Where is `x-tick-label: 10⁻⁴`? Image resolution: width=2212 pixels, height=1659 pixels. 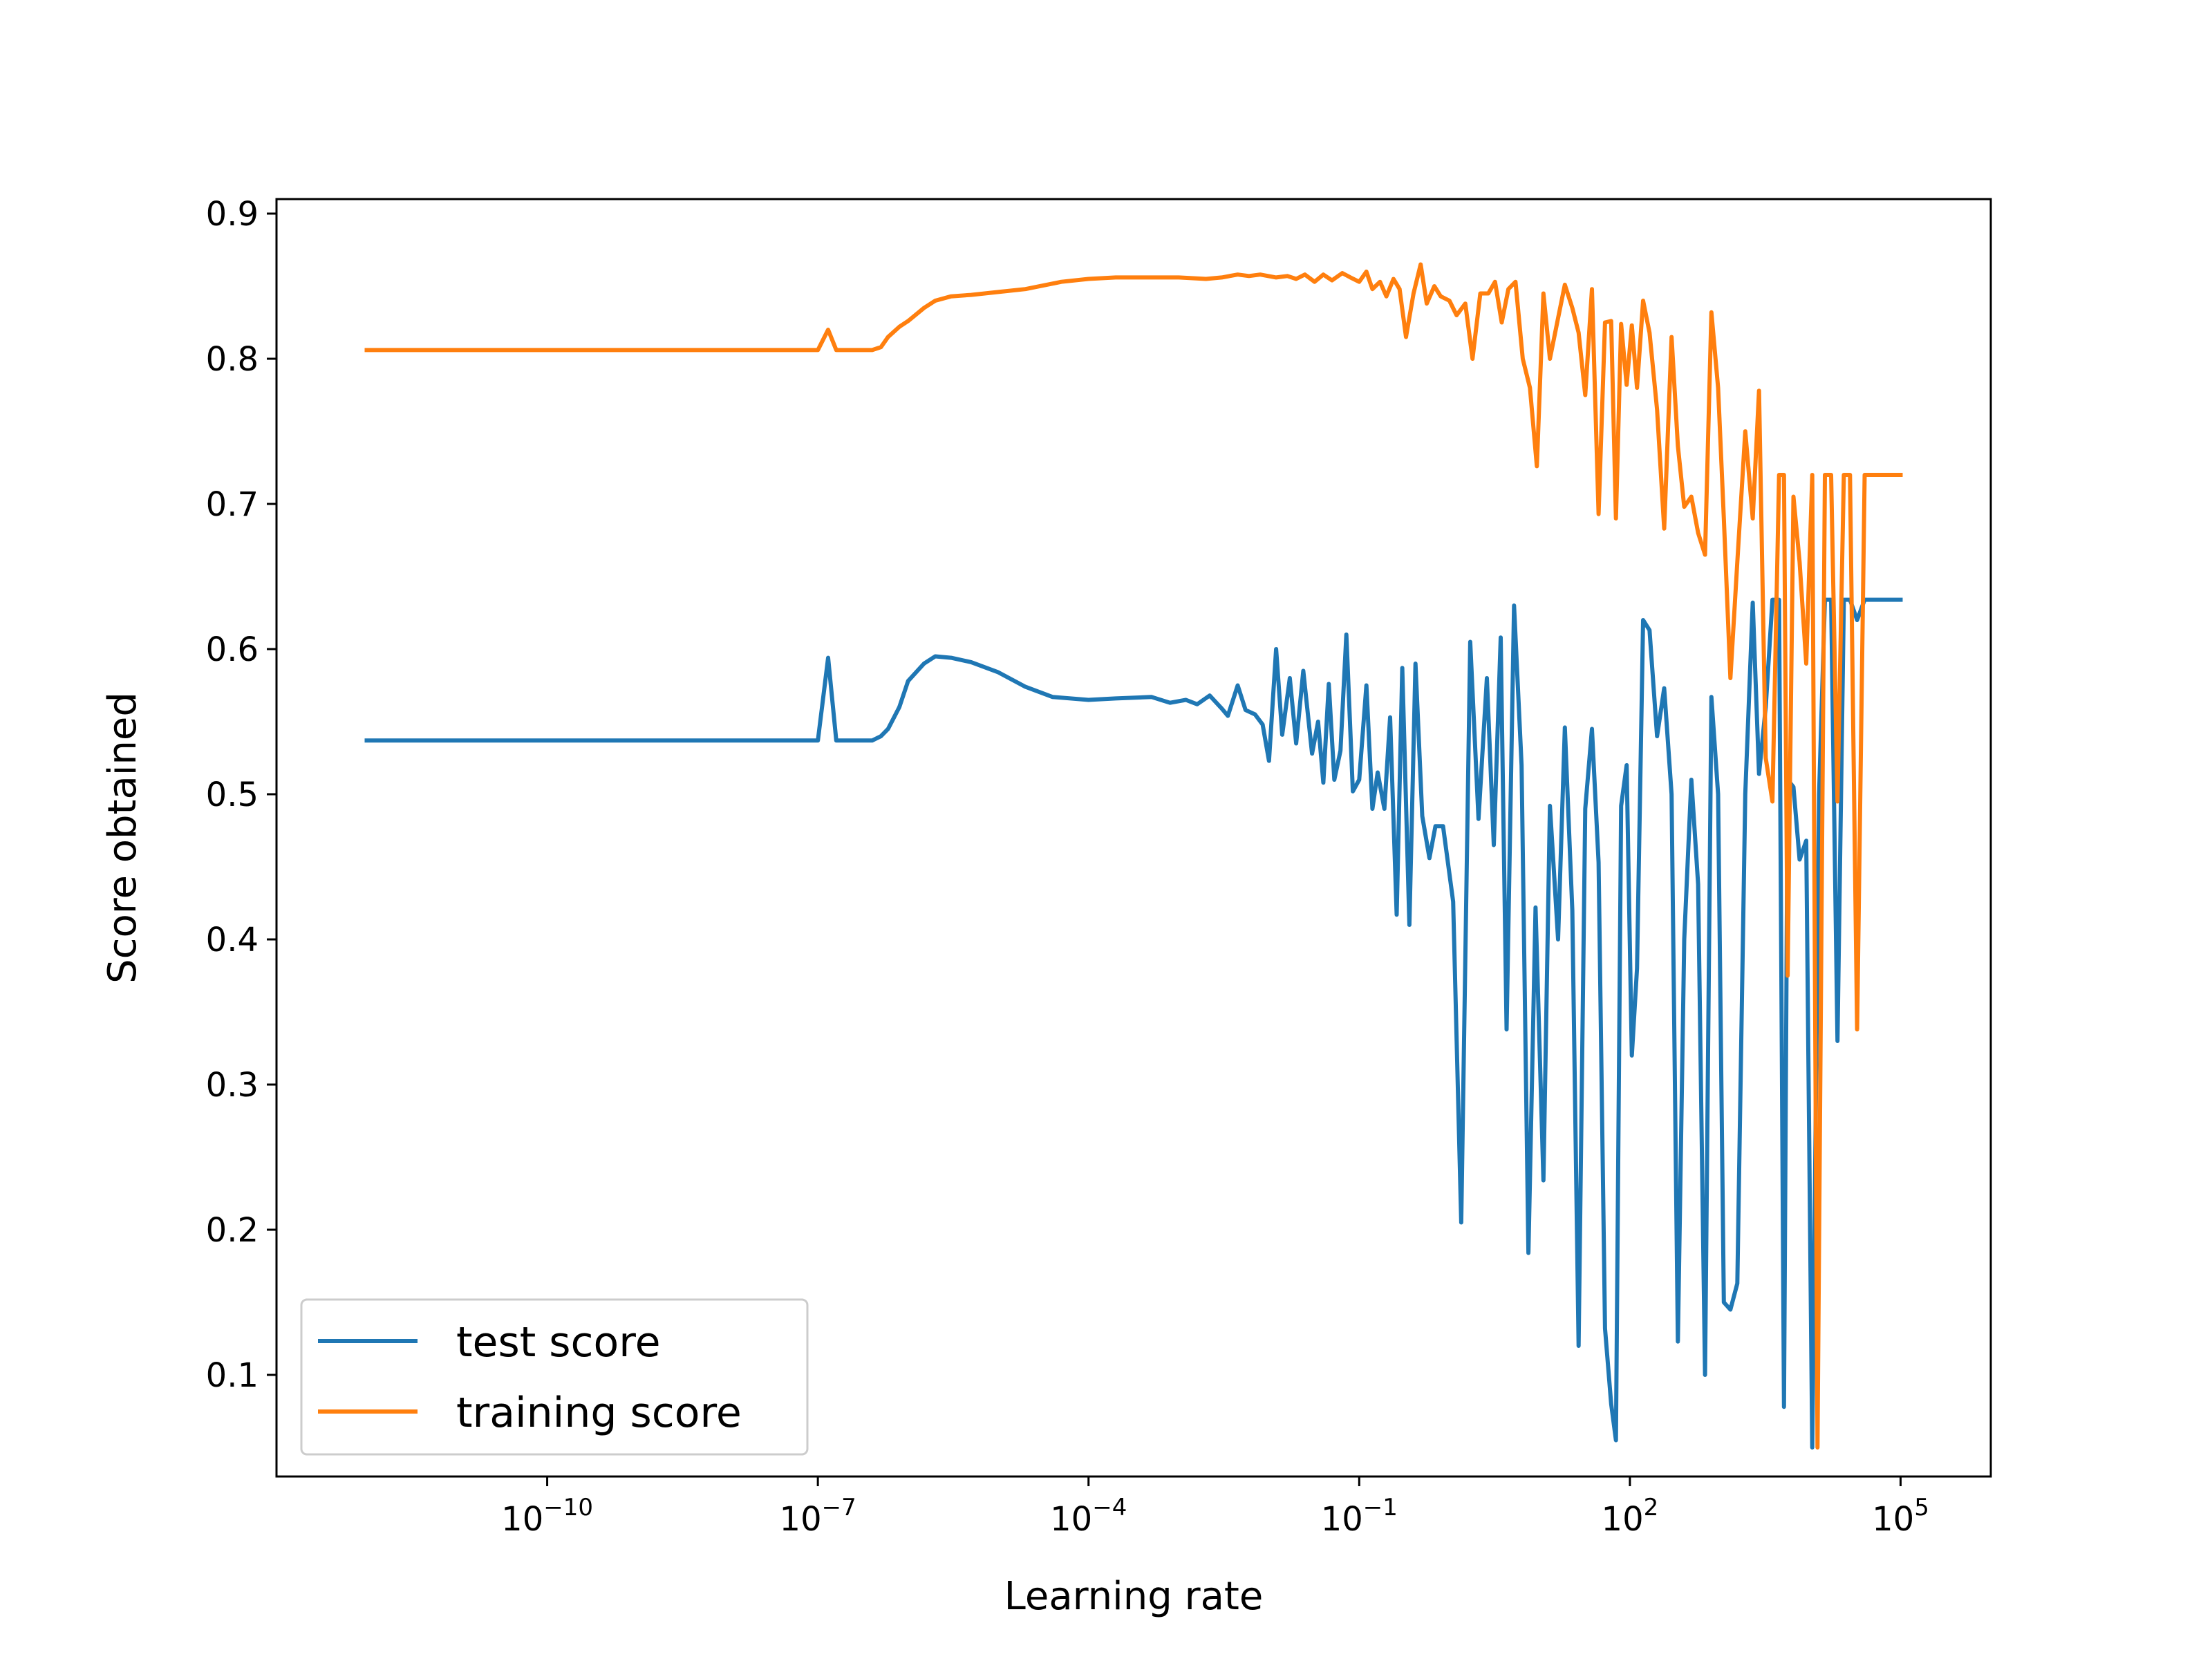
x-tick-label: 10⁻⁴ is located at coordinates (1088, 1516).